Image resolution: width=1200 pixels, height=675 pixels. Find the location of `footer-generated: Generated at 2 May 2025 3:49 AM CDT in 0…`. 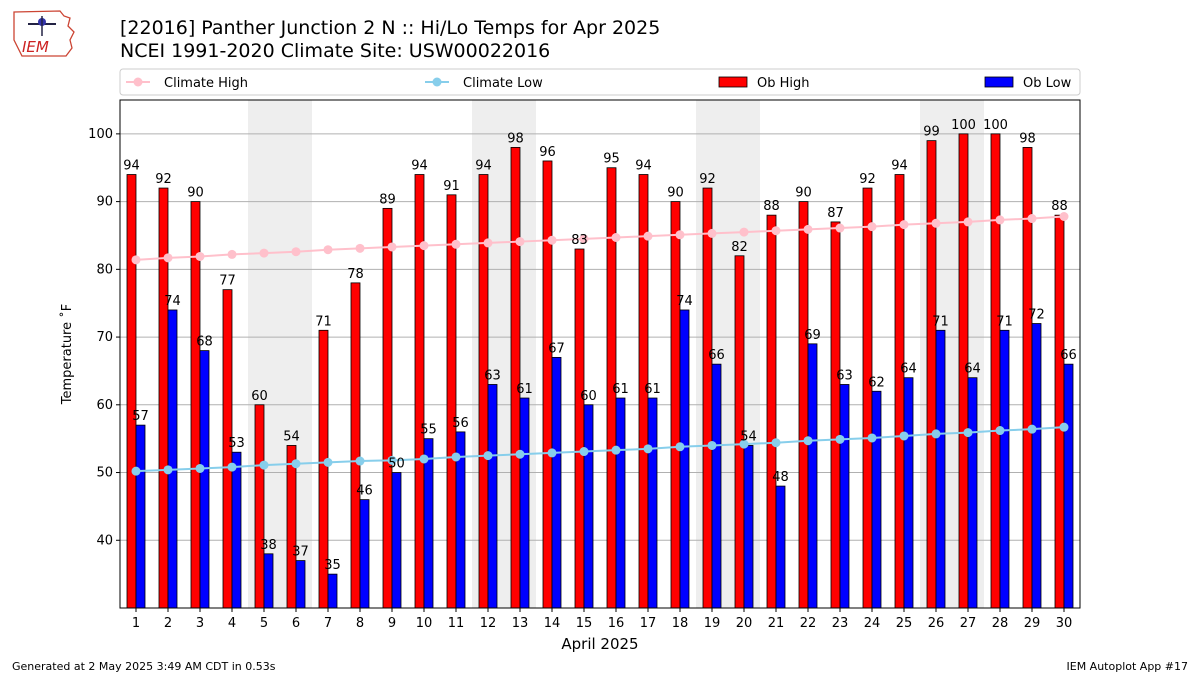

footer-generated: Generated at 2 May 2025 3:49 AM CDT in 0… is located at coordinates (144, 666).